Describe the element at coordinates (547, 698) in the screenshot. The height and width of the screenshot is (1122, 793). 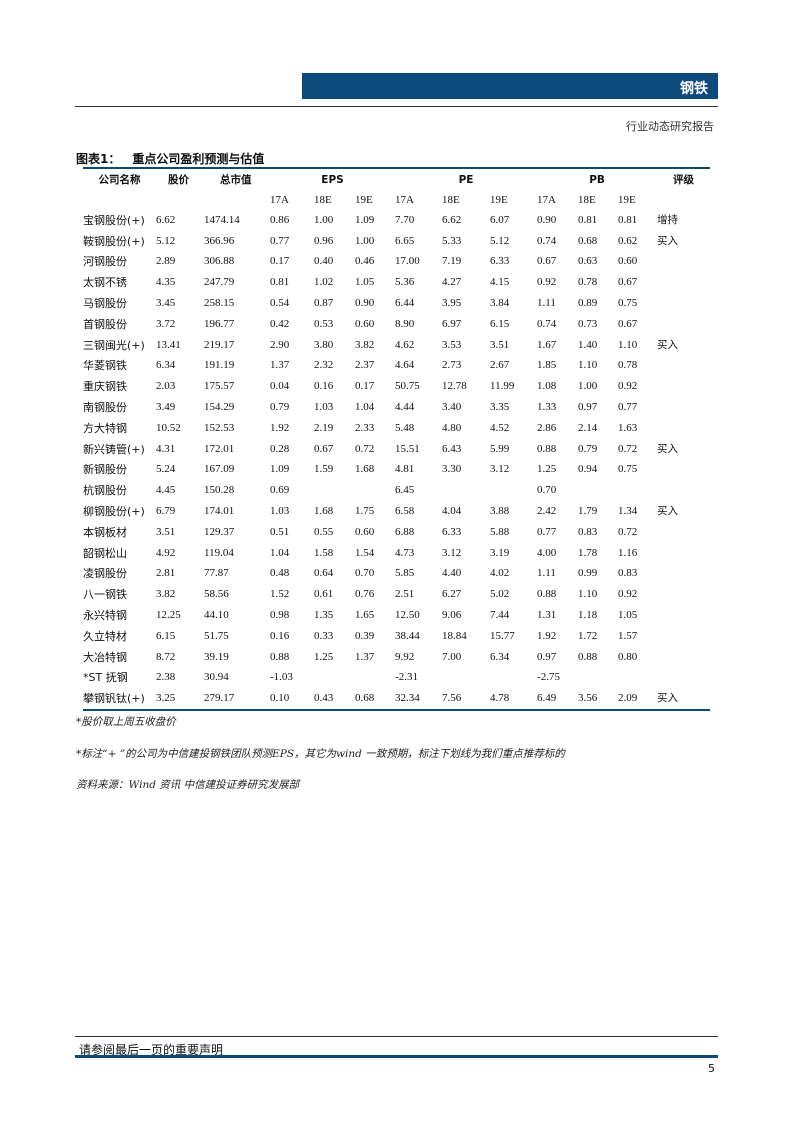
I see `cell: 6.49` at that location.